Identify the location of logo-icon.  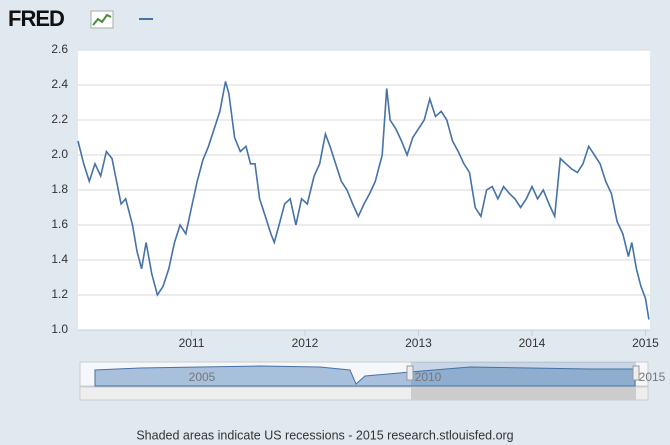
(102, 19).